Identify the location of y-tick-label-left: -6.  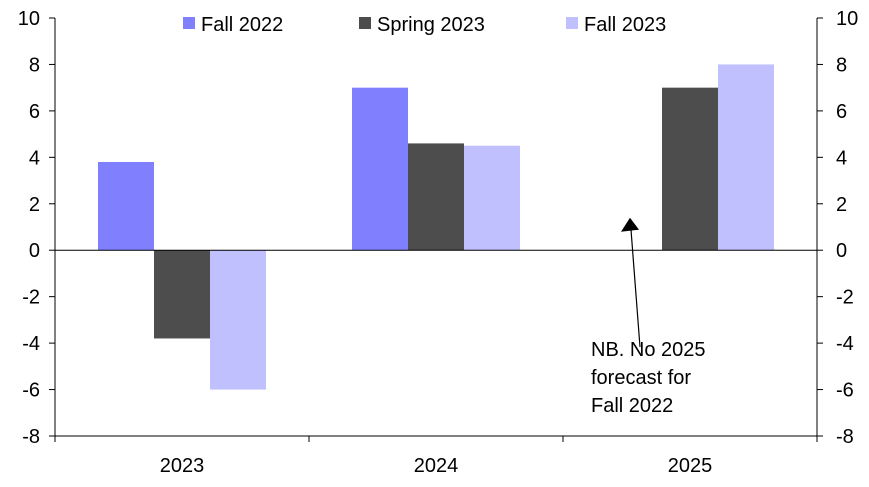
(31, 391).